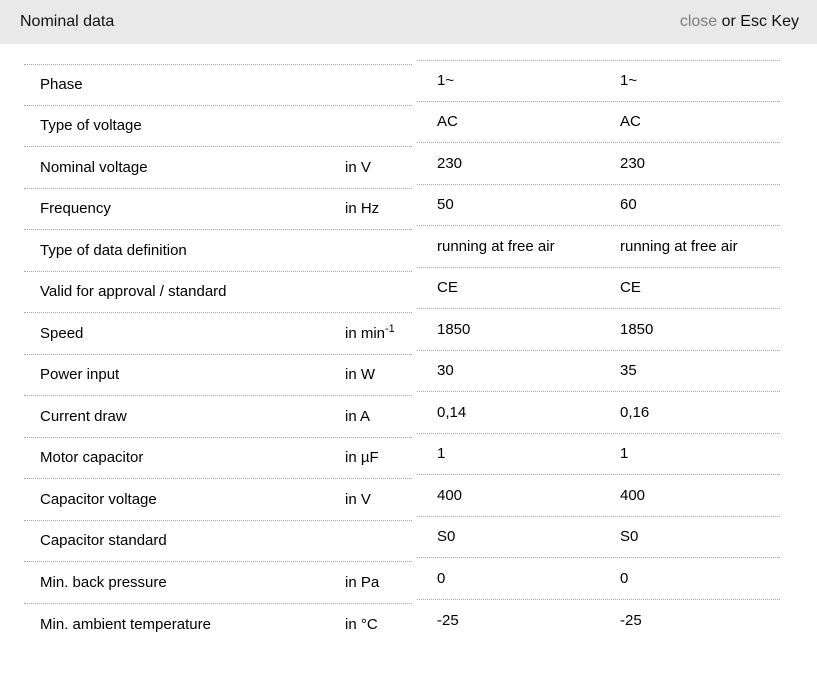 The image size is (817, 681). What do you see at coordinates (408, 22) in the screenshot?
I see `dialog-header: Nominal data close or Esc Key` at bounding box center [408, 22].